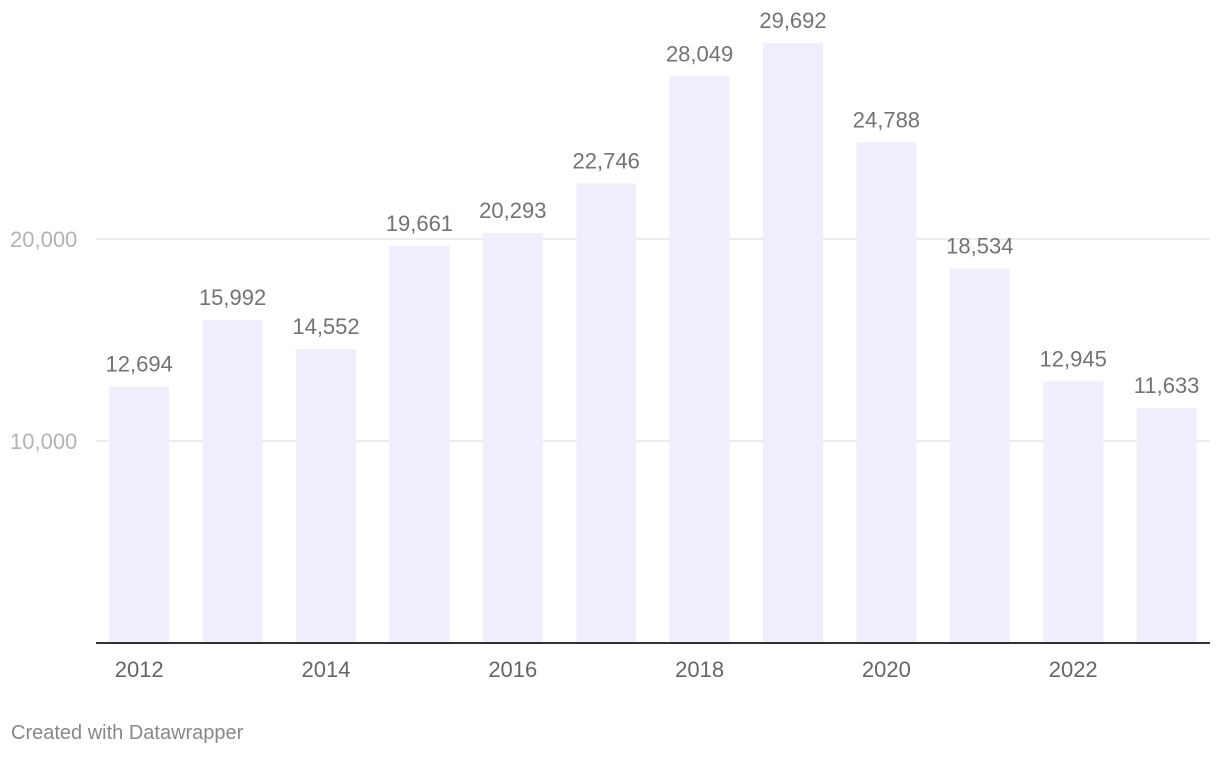 This screenshot has height=758, width=1220. What do you see at coordinates (979, 246) in the screenshot?
I see `value-label-2021: 18,534` at bounding box center [979, 246].